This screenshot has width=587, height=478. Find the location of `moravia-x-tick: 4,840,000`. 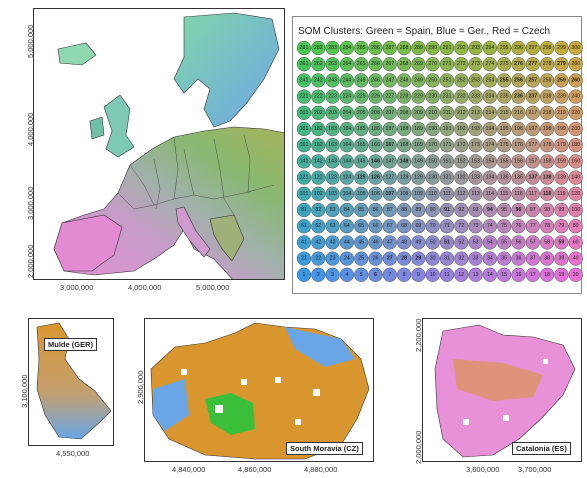

moravia-x-tick: 4,840,000 is located at coordinates (189, 469).